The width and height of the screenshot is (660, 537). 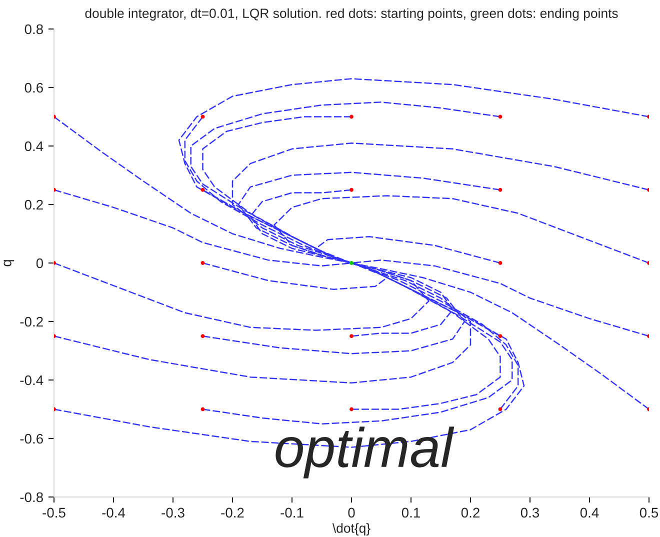 I want to click on annotation: optimal, so click(x=365, y=452).